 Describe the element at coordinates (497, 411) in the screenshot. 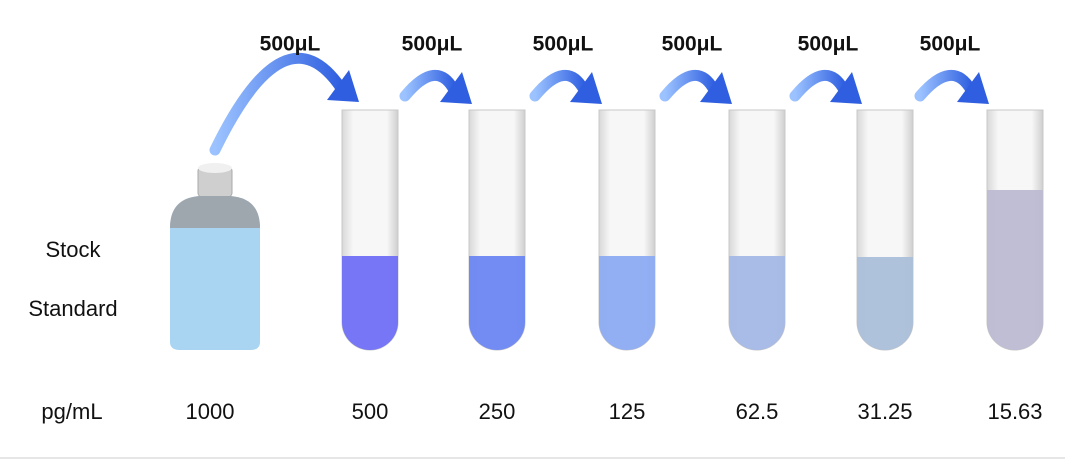

I see `concentration-label: 250` at that location.